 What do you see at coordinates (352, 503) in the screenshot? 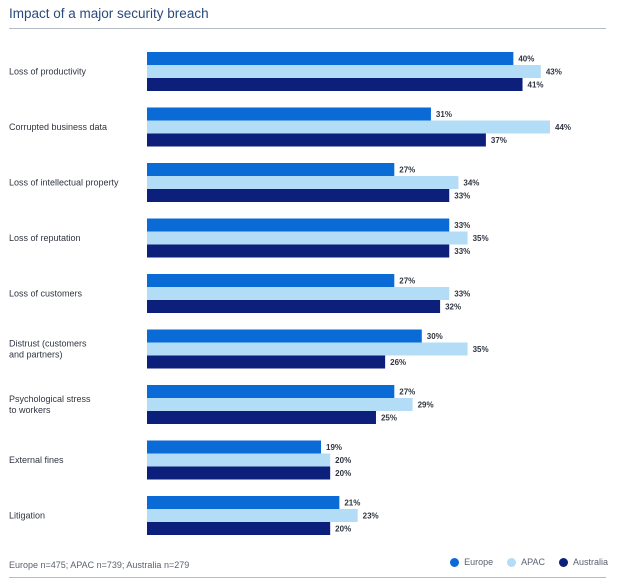
I see `value-label-europe-litigation: 21%` at bounding box center [352, 503].